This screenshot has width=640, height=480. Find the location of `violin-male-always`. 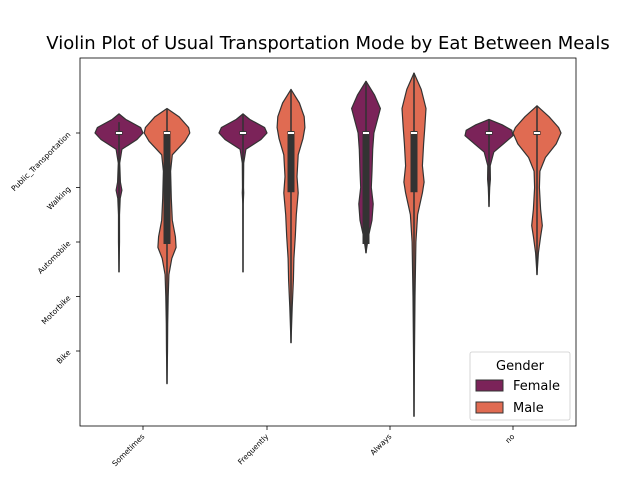

violin-male-always is located at coordinates (414, 244).